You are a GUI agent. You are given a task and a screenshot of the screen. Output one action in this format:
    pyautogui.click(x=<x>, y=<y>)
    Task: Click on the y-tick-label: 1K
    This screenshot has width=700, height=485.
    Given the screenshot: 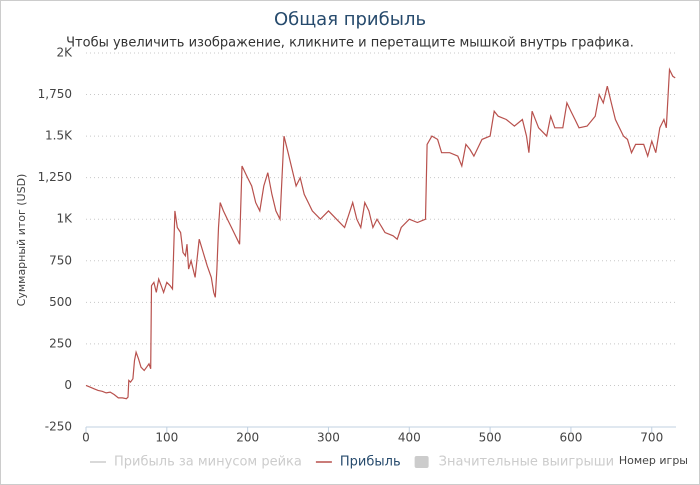 What is the action you would take?
    pyautogui.click(x=64, y=219)
    